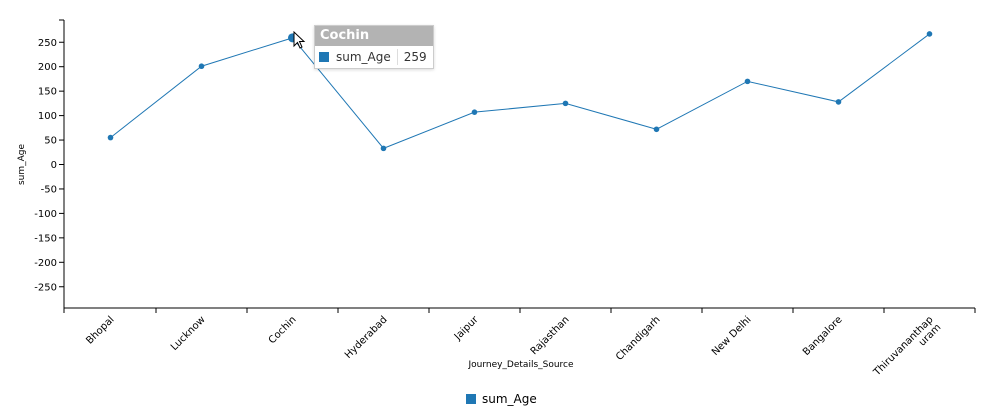 The image size is (1007, 416). I want to click on x-tick-label-group: Jaipur, so click(466, 328).